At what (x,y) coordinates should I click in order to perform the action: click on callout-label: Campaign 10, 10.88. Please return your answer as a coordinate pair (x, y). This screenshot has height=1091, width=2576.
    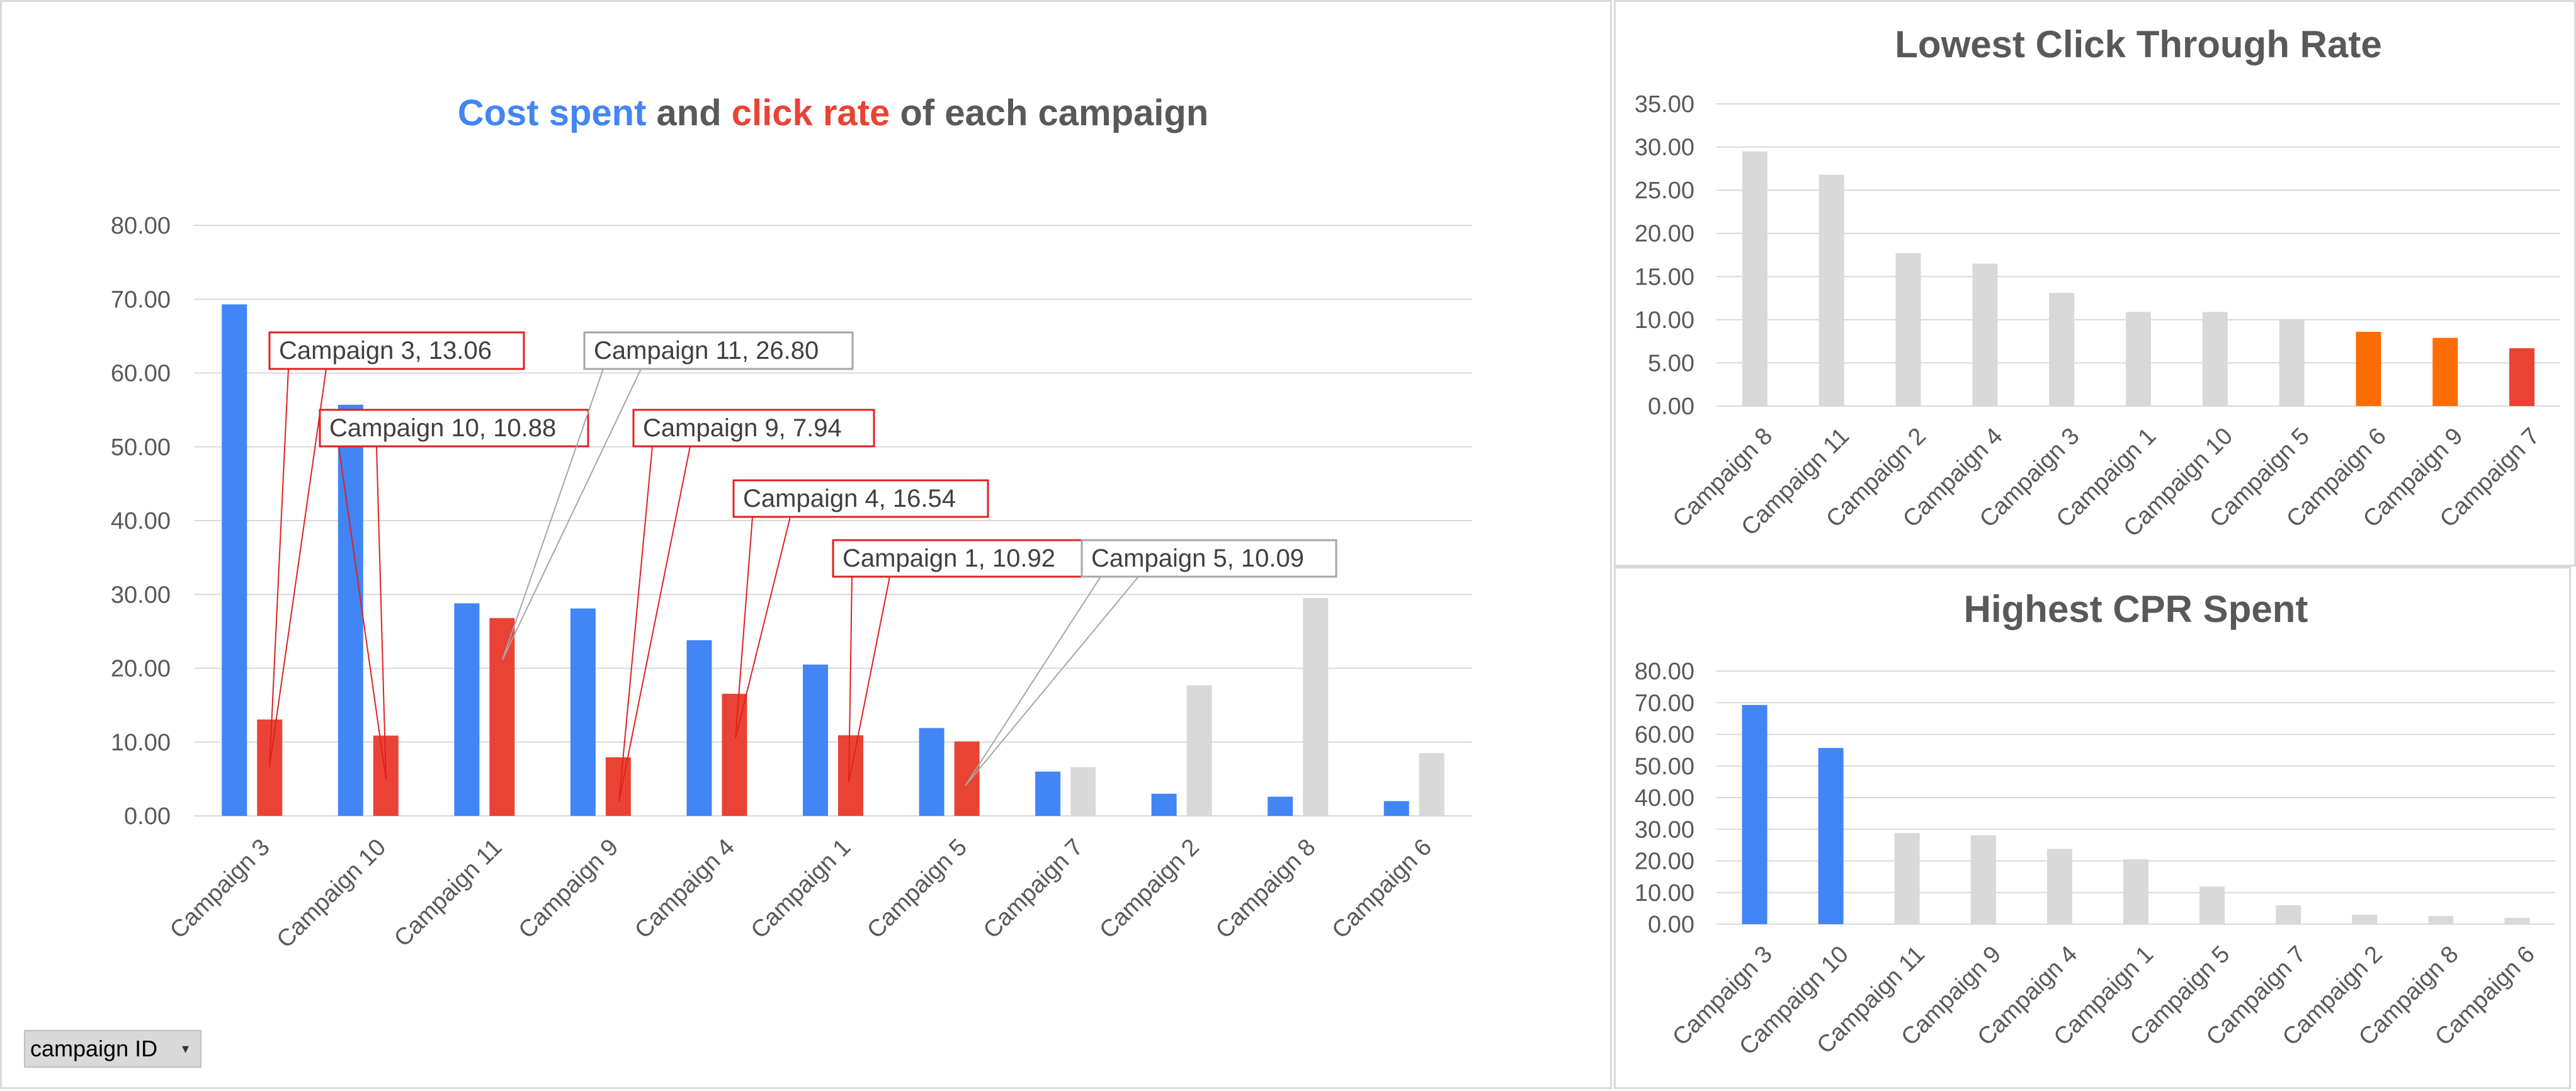
    Looking at the image, I should click on (442, 428).